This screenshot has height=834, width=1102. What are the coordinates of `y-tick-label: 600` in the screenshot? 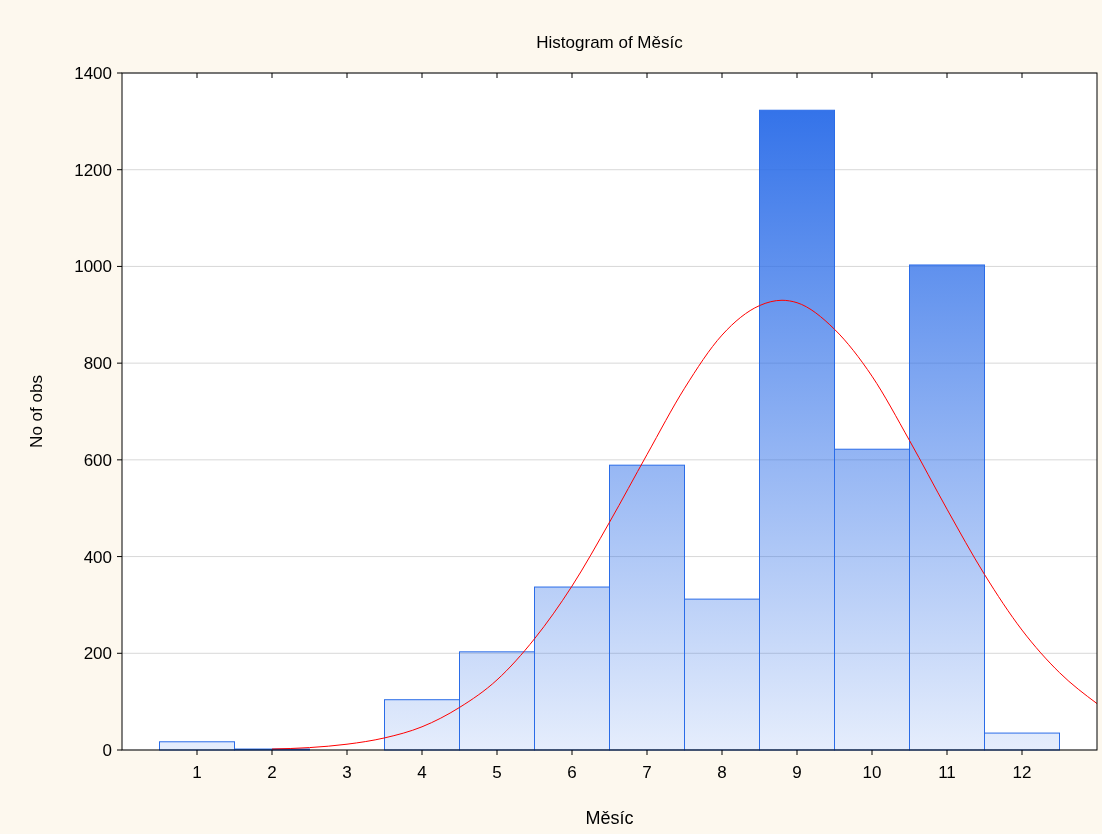 It's located at (97, 460).